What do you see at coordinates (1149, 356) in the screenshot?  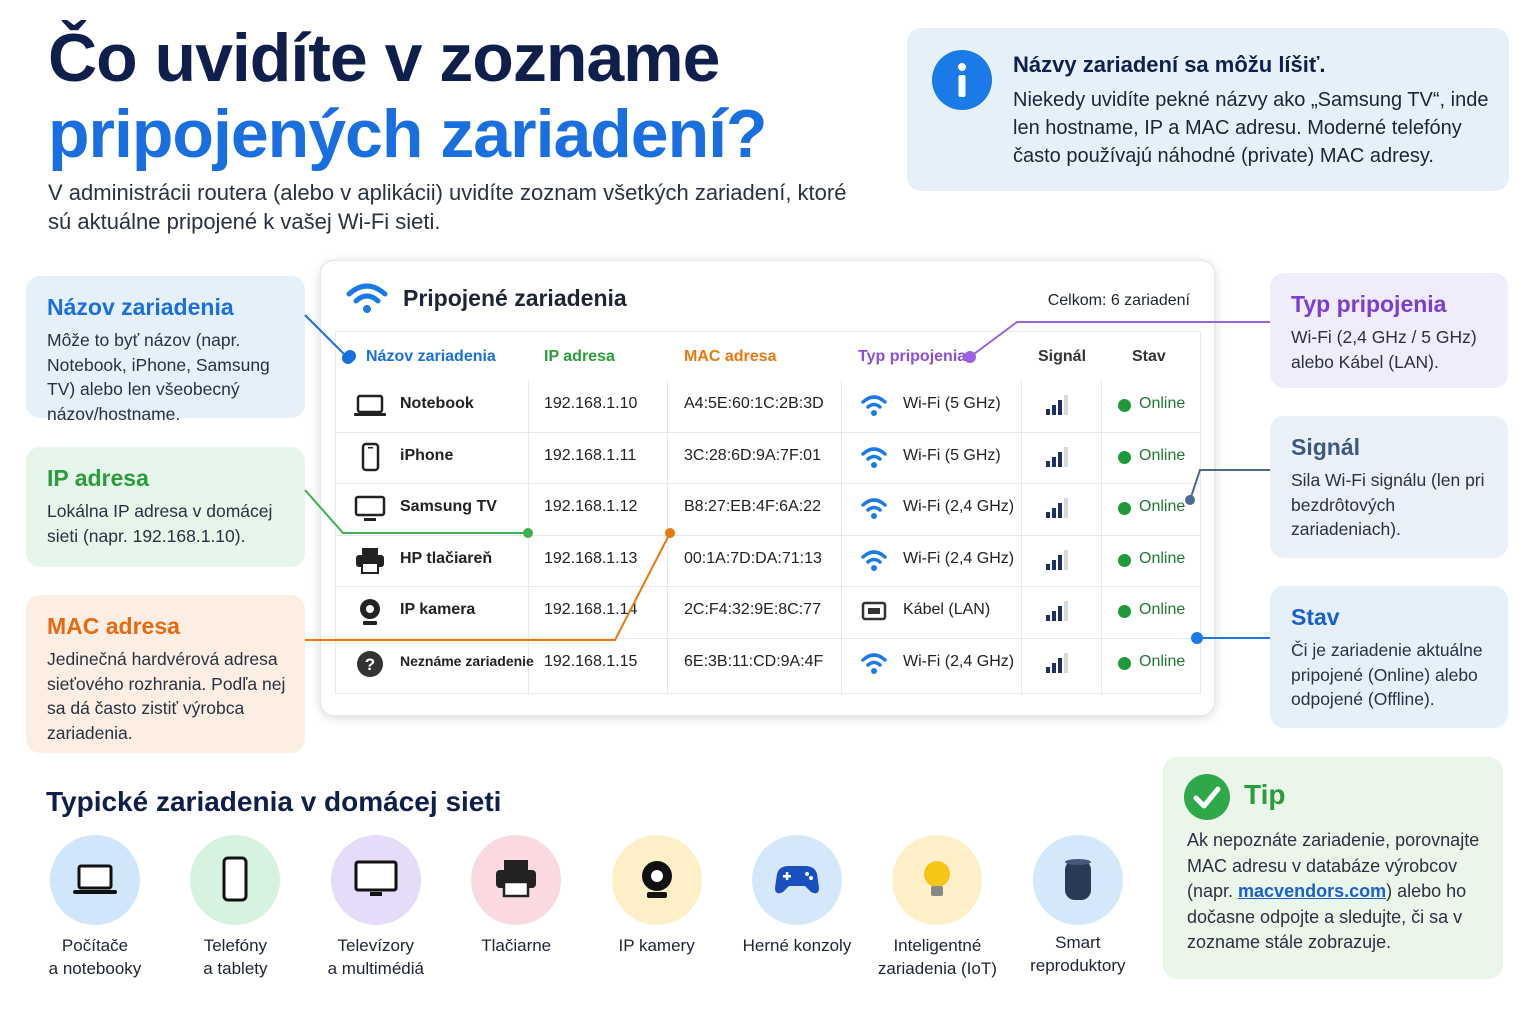 I see `column-header: Stav` at bounding box center [1149, 356].